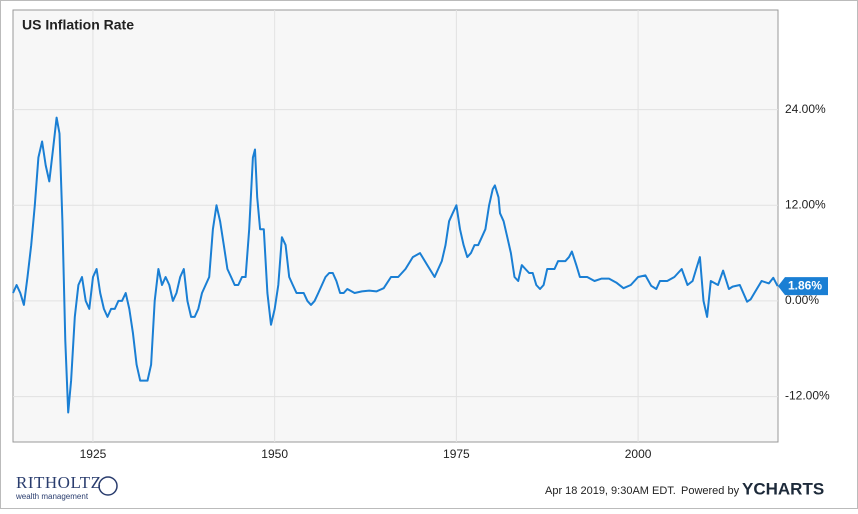 The width and height of the screenshot is (858, 514). Describe the element at coordinates (610, 491) in the screenshot. I see `timestamp: Apr 18 2019, 9:30AM EDT.` at that location.